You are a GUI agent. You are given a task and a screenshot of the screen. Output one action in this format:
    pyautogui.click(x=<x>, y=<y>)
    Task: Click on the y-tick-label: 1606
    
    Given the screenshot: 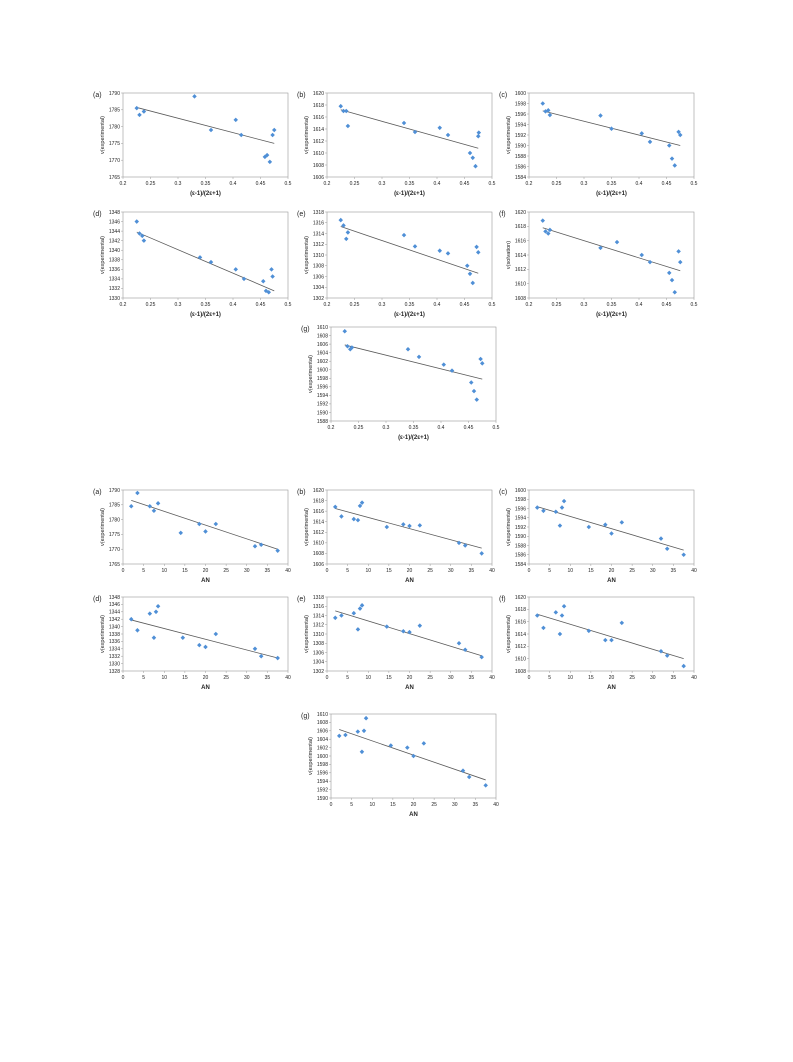 What is the action you would take?
    pyautogui.click(x=322, y=732)
    